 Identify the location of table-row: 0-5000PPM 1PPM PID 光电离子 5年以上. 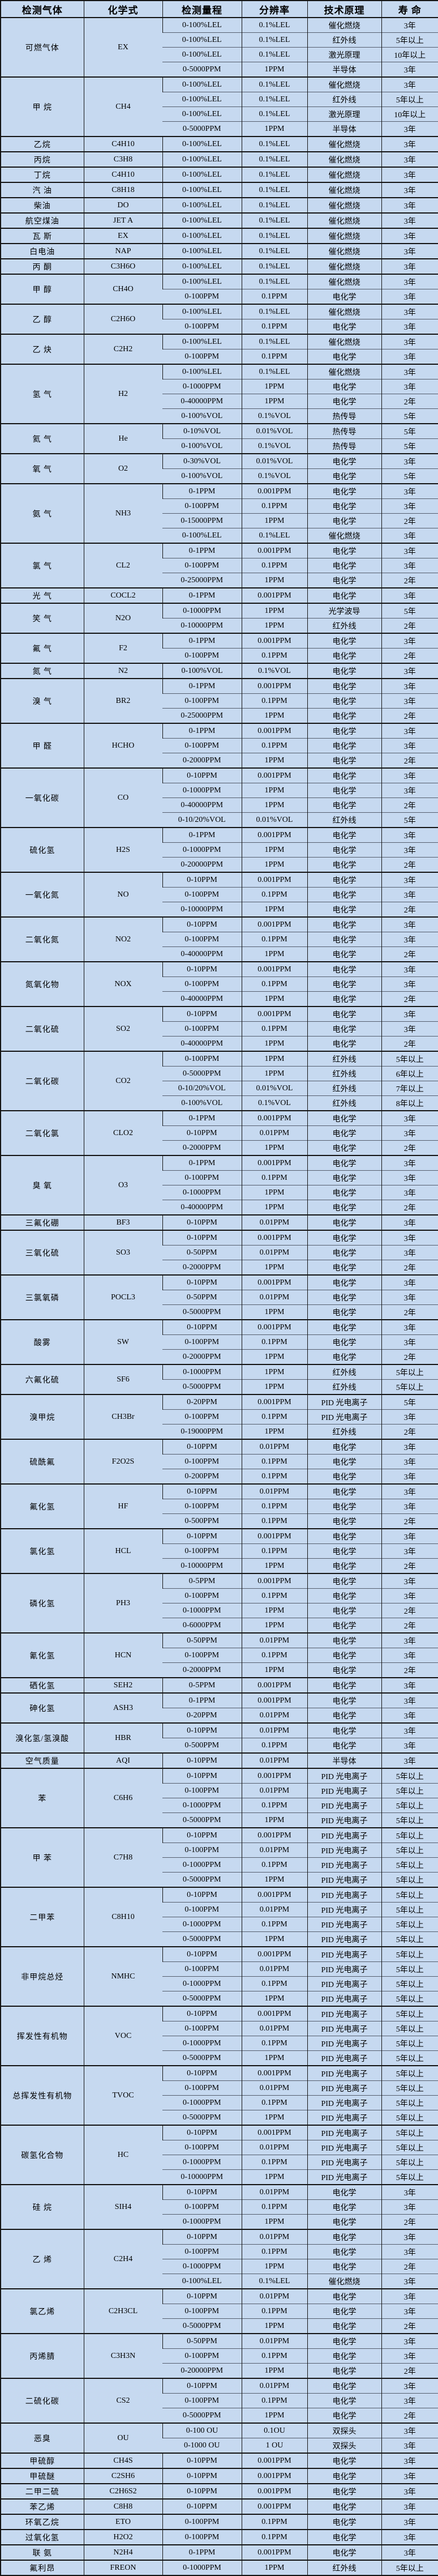
(219, 2058).